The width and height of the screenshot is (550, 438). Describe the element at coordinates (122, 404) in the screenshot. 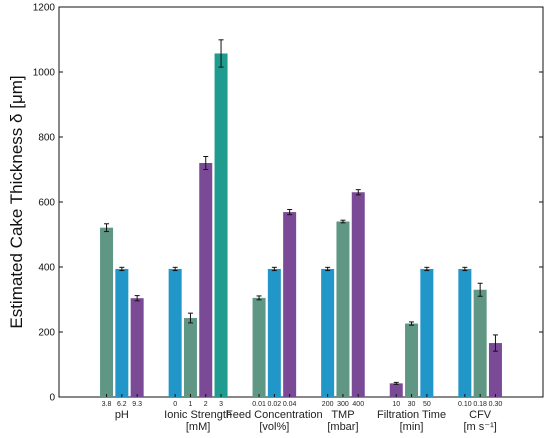

I see `category-label: 6.2` at that location.